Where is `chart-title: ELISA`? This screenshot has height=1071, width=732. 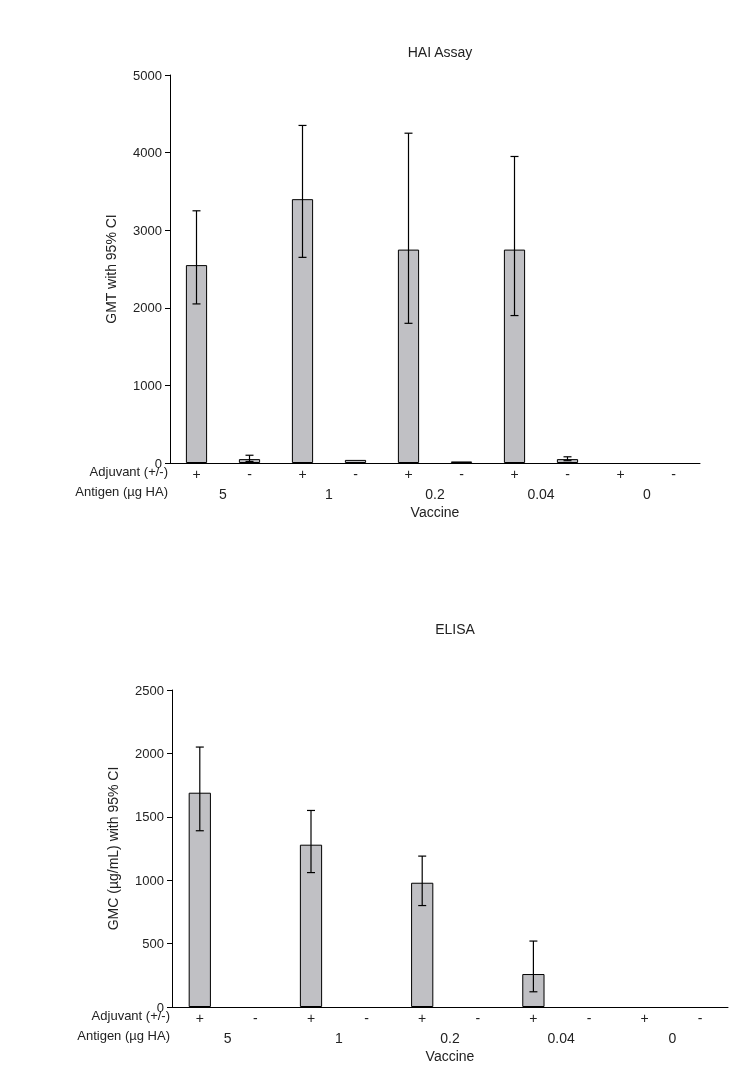
chart-title: ELISA is located at coordinates (455, 629).